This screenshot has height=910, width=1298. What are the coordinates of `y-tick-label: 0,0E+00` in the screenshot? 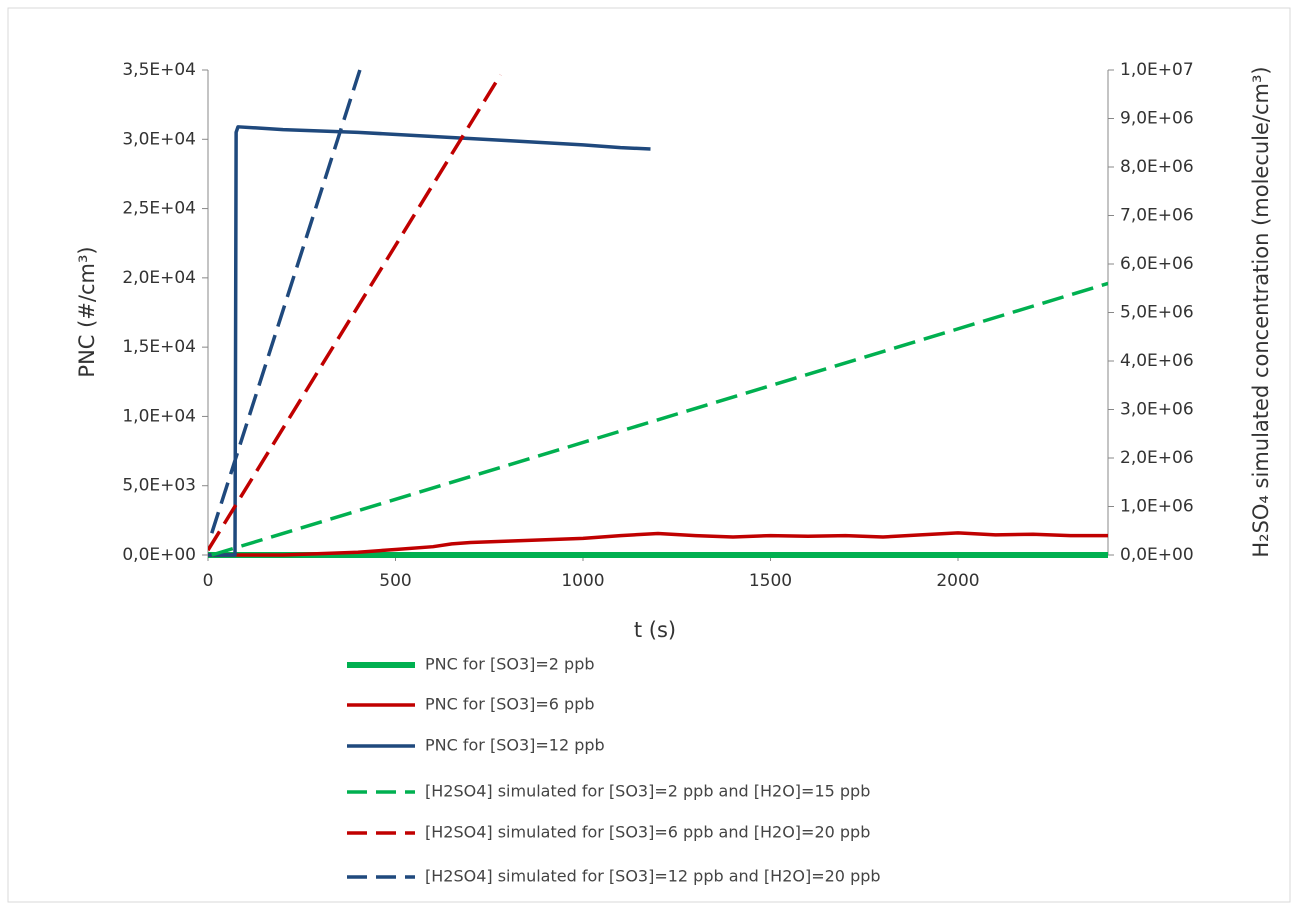 It's located at (159, 555).